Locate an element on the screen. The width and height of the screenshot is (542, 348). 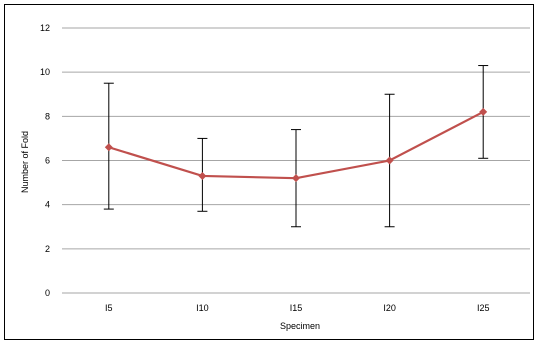
y-tick-label: 12 is located at coordinates (45, 28).